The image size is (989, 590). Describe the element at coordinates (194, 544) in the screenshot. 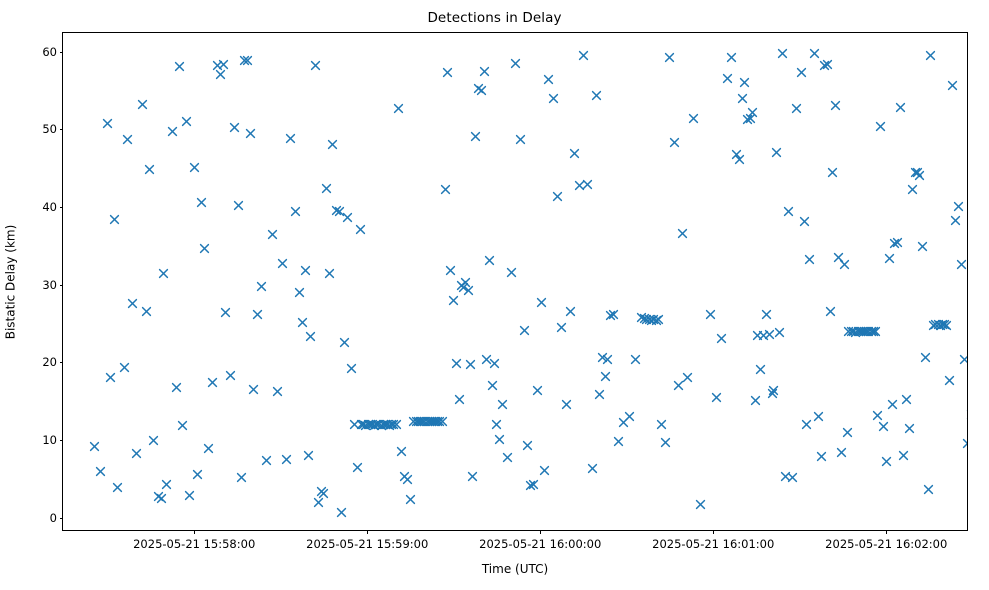

I see `x-tick-label: 2025-05-21 15:58:00` at that location.